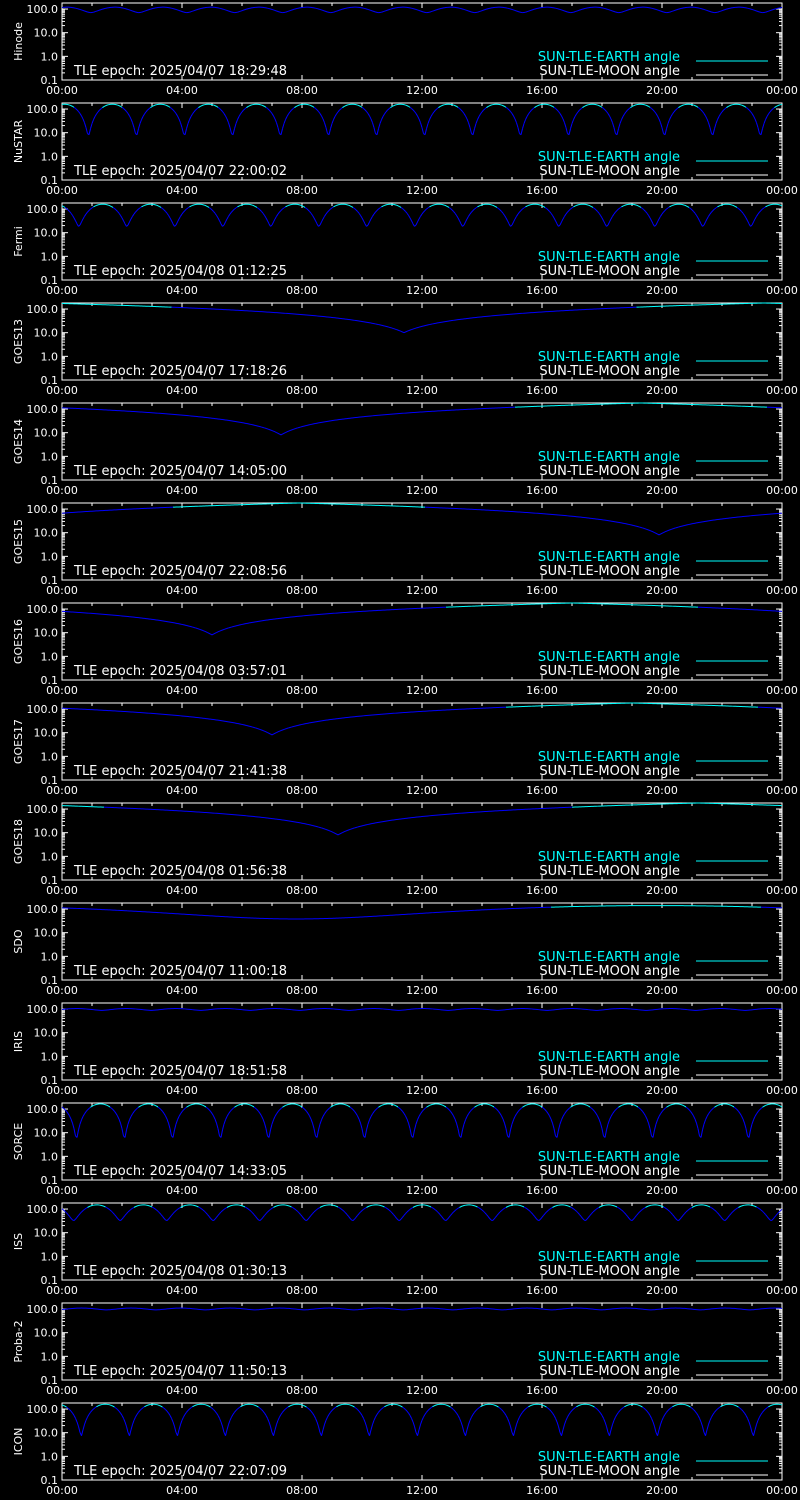  Describe the element at coordinates (46, 433) in the screenshot. I see `y-tick-label: 10.0` at that location.